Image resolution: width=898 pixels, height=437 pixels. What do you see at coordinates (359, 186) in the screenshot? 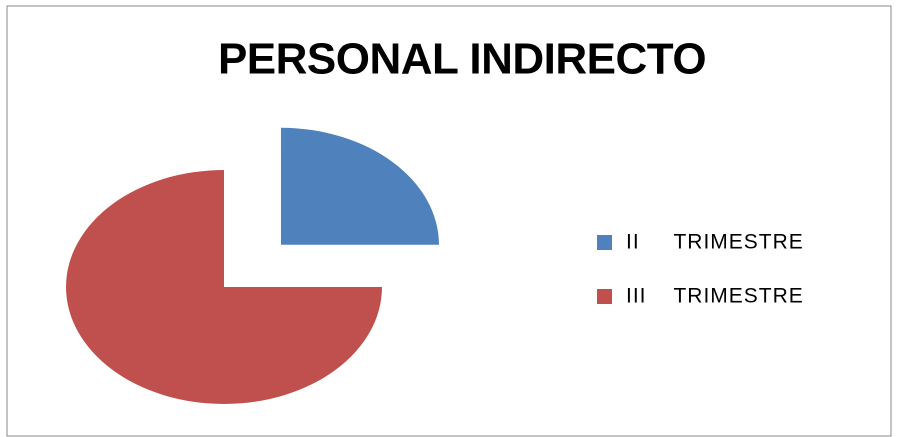
I see `pie-slice` at bounding box center [359, 186].